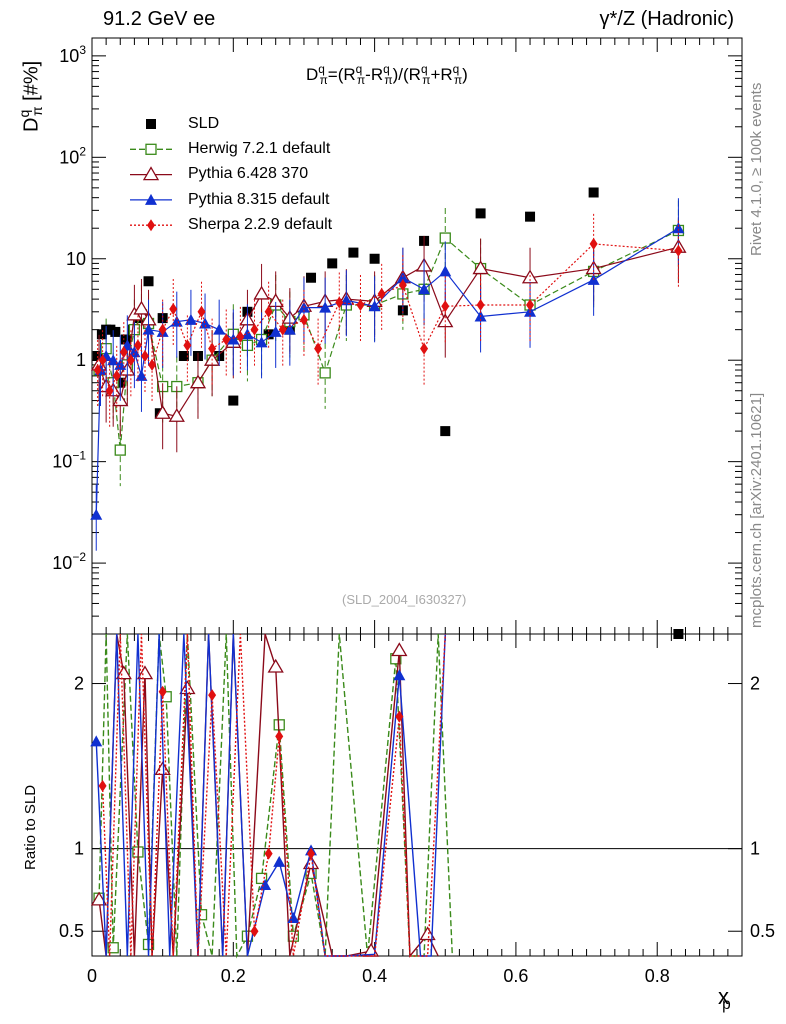  I want to click on label-part: =(R, so click(341, 75).